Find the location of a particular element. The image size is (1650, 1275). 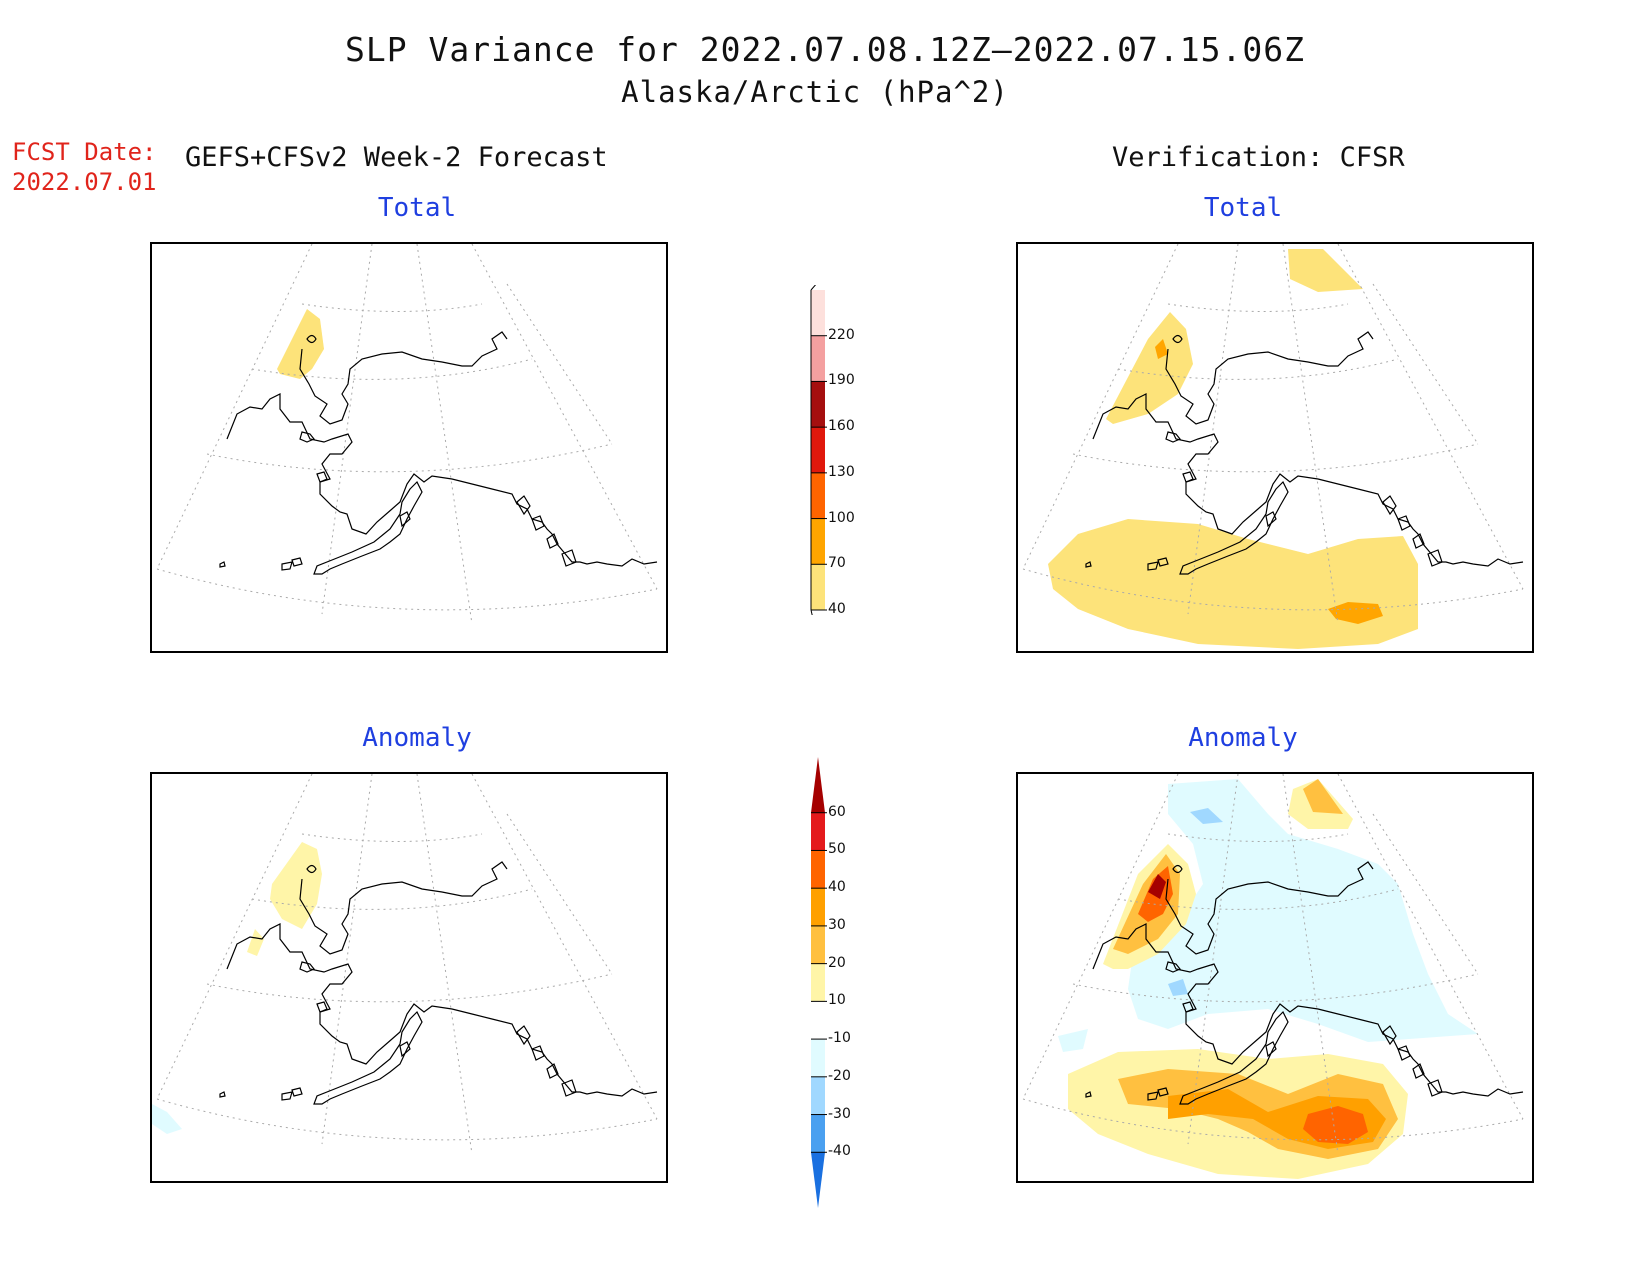

colorbar-anomaly: 60 50 40 30 20 10 -10 -20 -30 -40 is located at coordinates (836, 982).